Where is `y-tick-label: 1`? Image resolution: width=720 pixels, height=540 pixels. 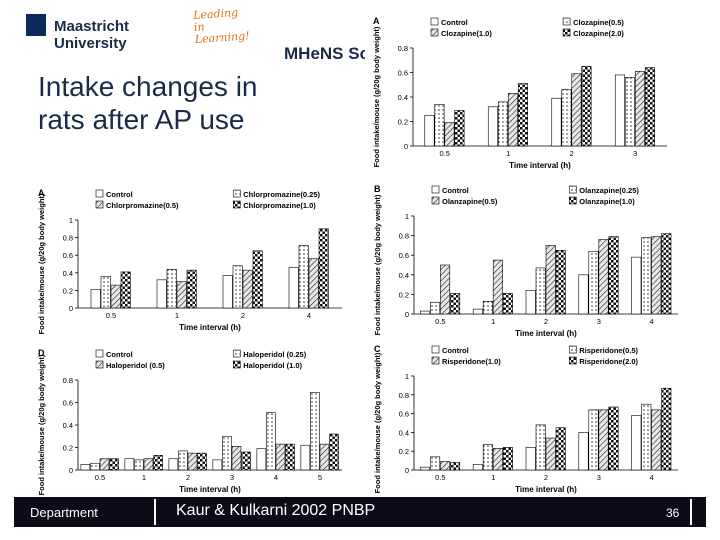 y-tick-label: 1 is located at coordinates (71, 220).